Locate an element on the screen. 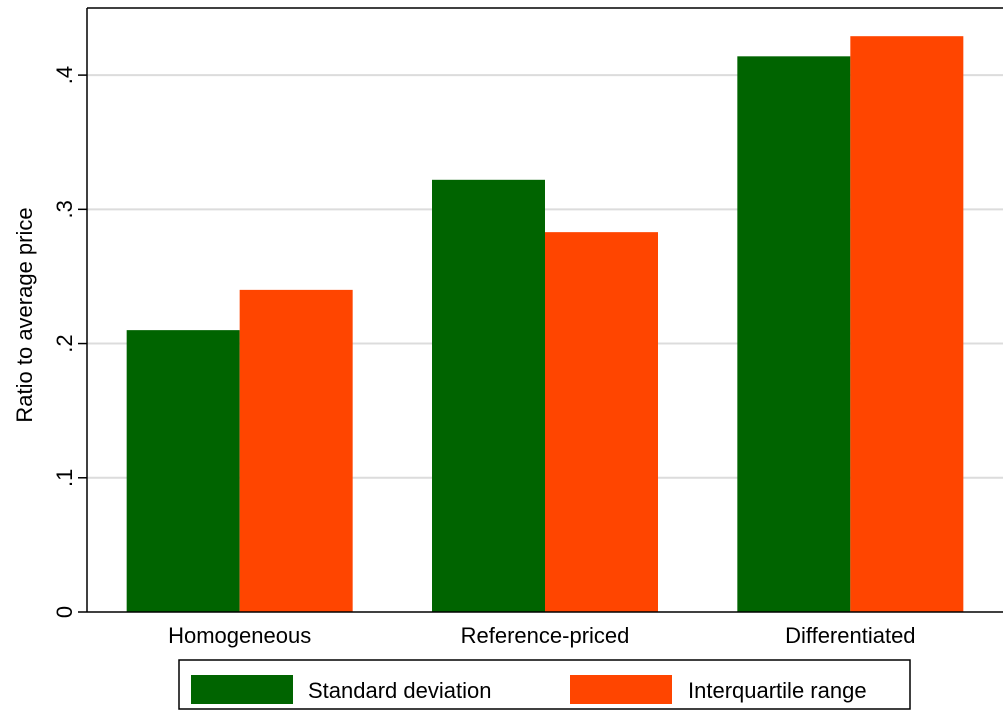 The image size is (1003, 711). legend-swatch-standard-deviation is located at coordinates (242, 689).